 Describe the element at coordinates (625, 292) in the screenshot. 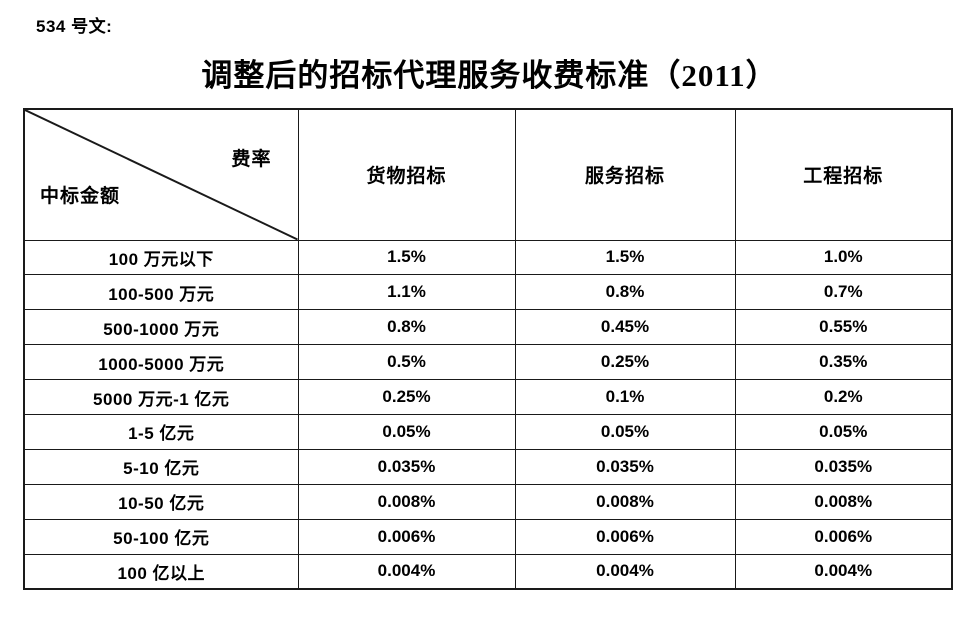

I see `service-rate-cell: 0.8%` at that location.